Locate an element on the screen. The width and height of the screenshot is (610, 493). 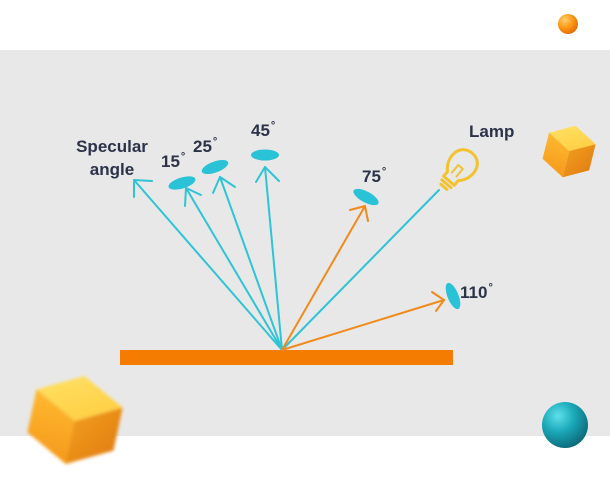
angle-25-label: 25° is located at coordinates (205, 146).